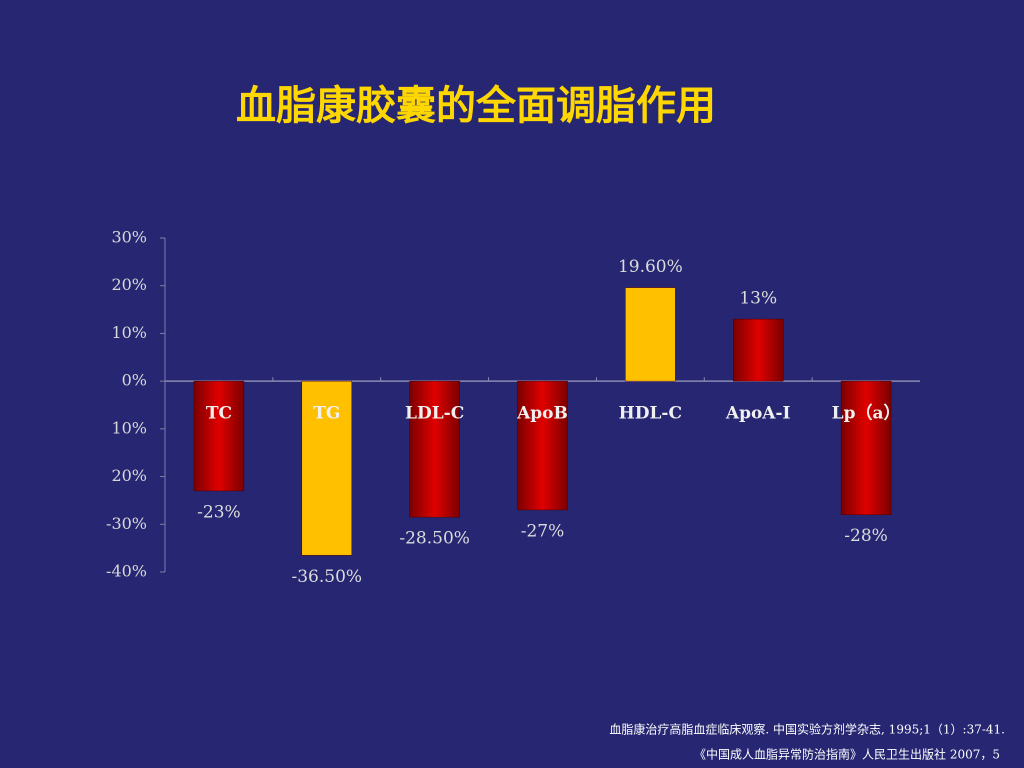 Image resolution: width=1024 pixels, height=768 pixels. Describe the element at coordinates (866, 536) in the screenshot. I see `data-label: -28%` at that location.